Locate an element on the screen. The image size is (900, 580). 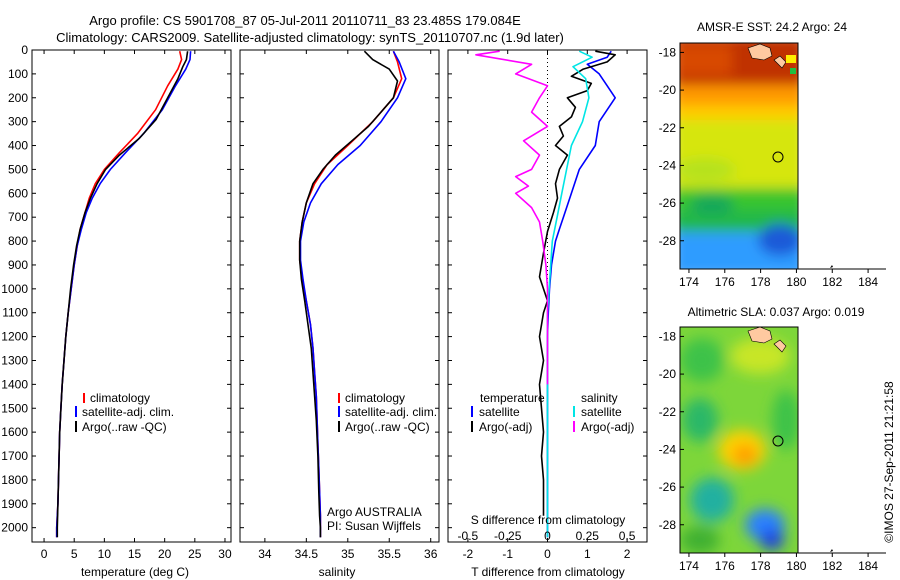
y-tick-label: 1500 is located at coordinates (14, 408).